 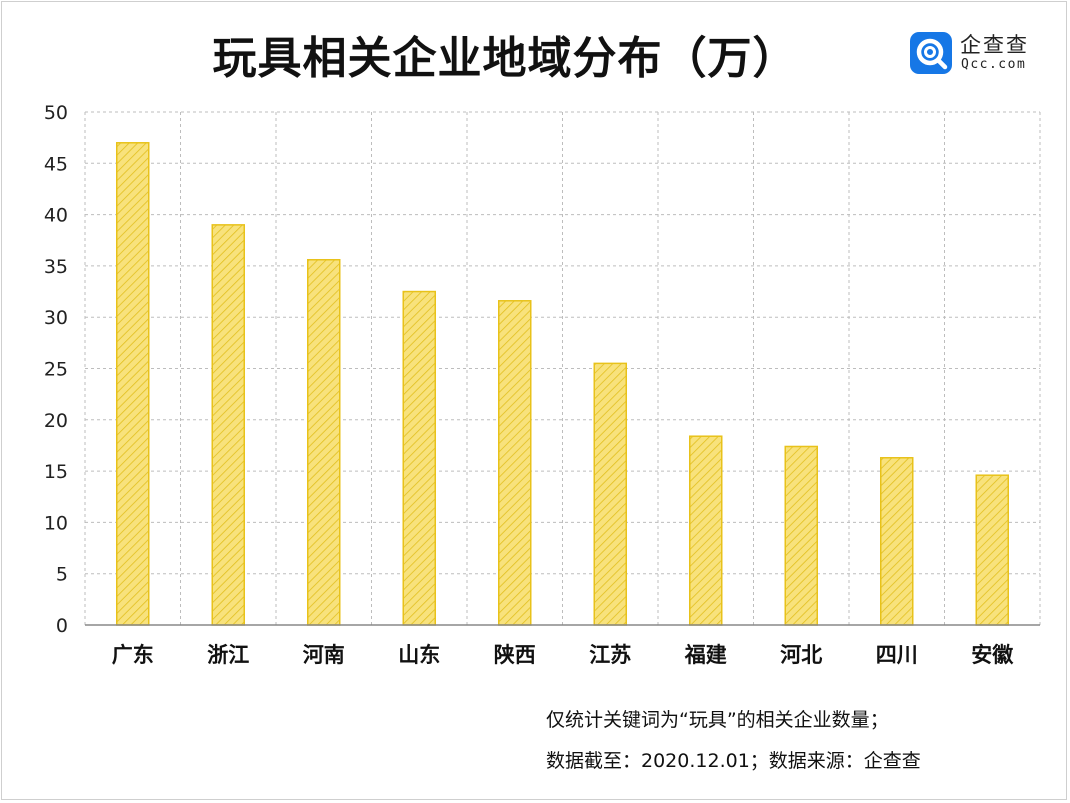 What do you see at coordinates (994, 64) in the screenshot?
I see `logo-text-en: Qcc.com` at bounding box center [994, 64].